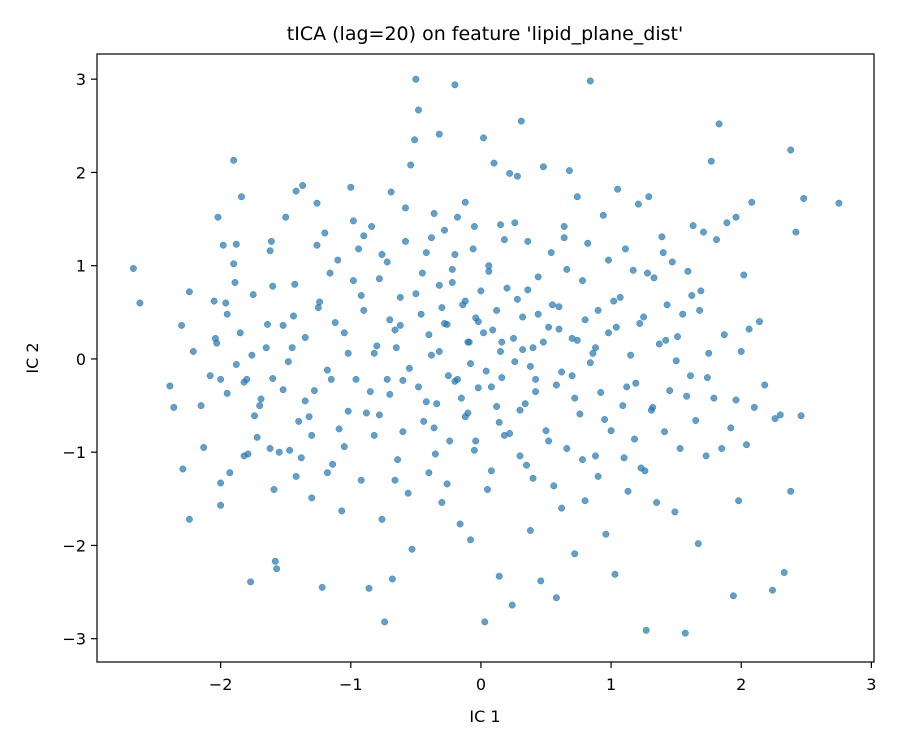  I want to click on y-tick-label: 1, so click(81, 266).